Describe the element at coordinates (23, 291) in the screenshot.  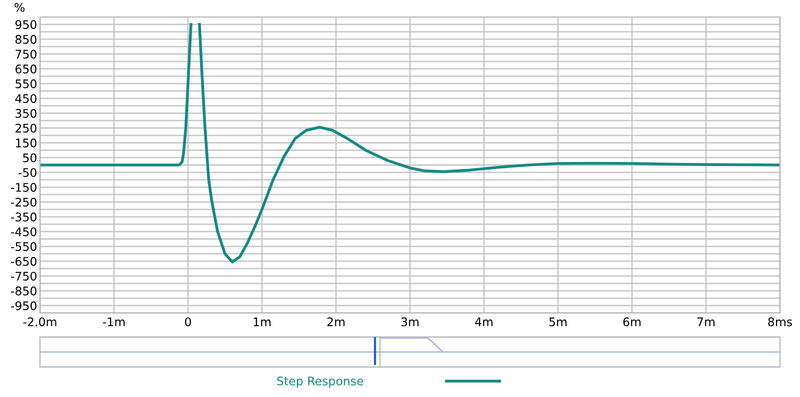
I see `y-tick-label: -850` at that location.